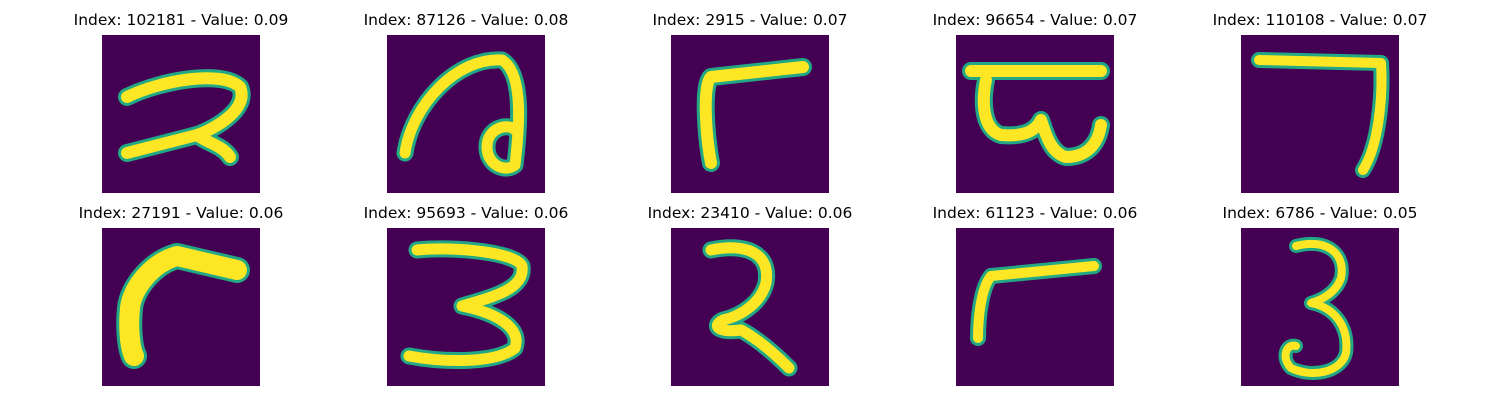  What do you see at coordinates (1035, 213) in the screenshot?
I see `panel-title: Index: 61123 - Value: 0.06` at bounding box center [1035, 213].